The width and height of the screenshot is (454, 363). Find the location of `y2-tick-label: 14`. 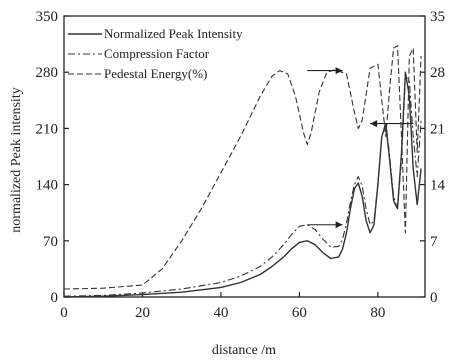

y2-tick-label: 14 is located at coordinates (438, 186).